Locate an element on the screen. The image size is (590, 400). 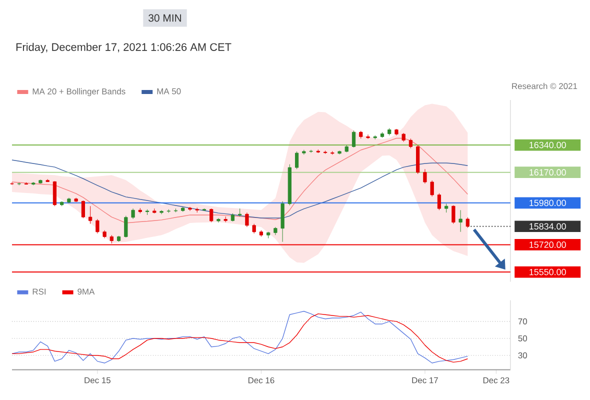
legend-label: MA 20 + Bollinger Bands is located at coordinates (79, 92).